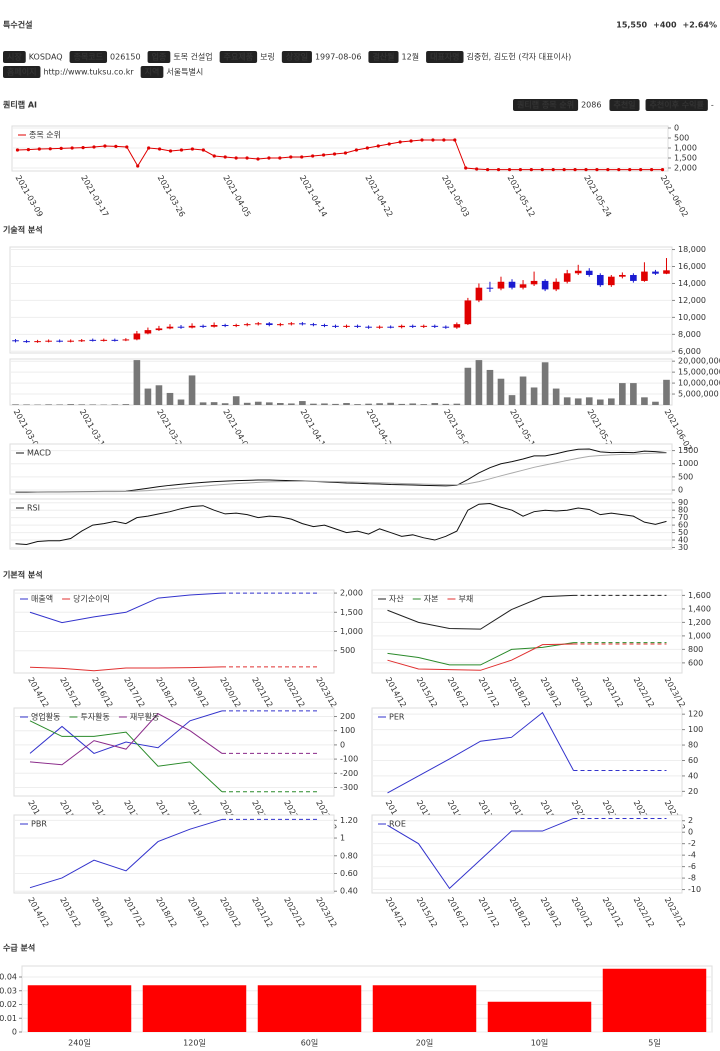 Image resolution: width=720 pixels, height=1051 pixels. What do you see at coordinates (239, 57) in the screenshot?
I see `badge-label: 주요제품` at bounding box center [239, 57].